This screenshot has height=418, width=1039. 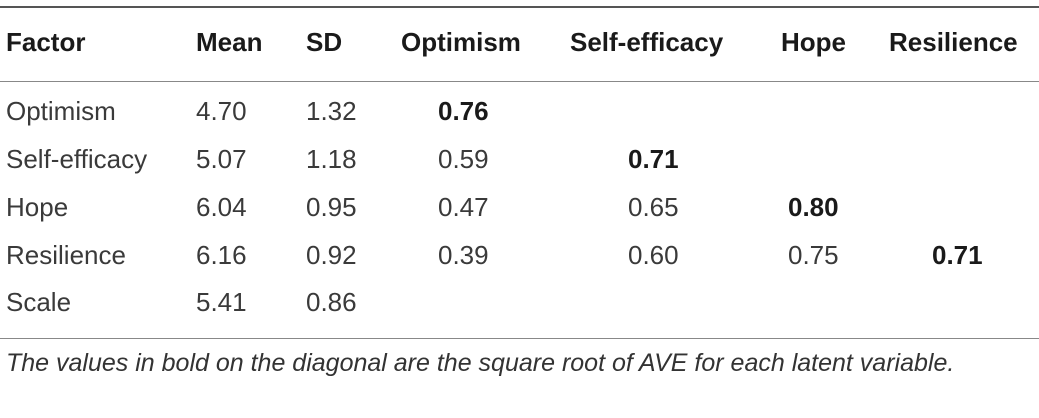 What do you see at coordinates (221, 111) in the screenshot?
I see `cell-mean: 4.70` at bounding box center [221, 111].